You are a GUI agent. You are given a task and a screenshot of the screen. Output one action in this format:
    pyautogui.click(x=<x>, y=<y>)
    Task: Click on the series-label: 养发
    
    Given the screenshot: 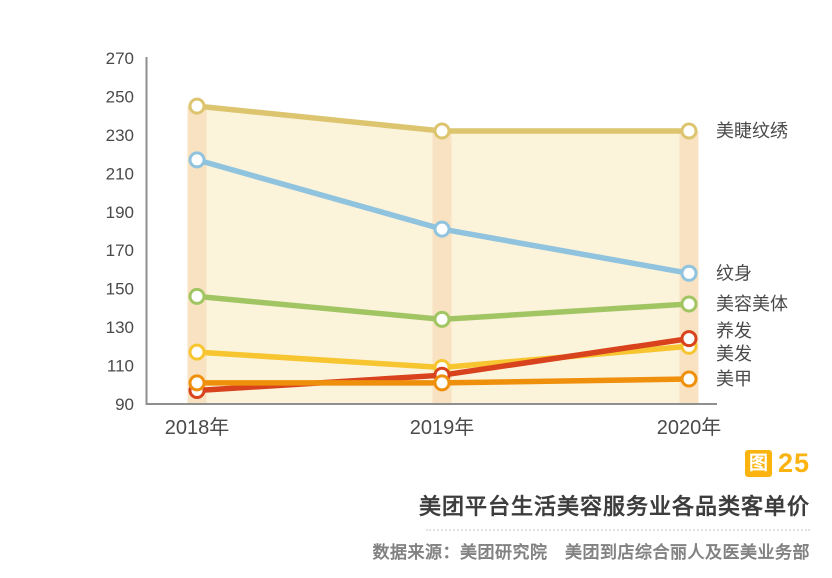 What is the action you would take?
    pyautogui.click(x=734, y=331)
    